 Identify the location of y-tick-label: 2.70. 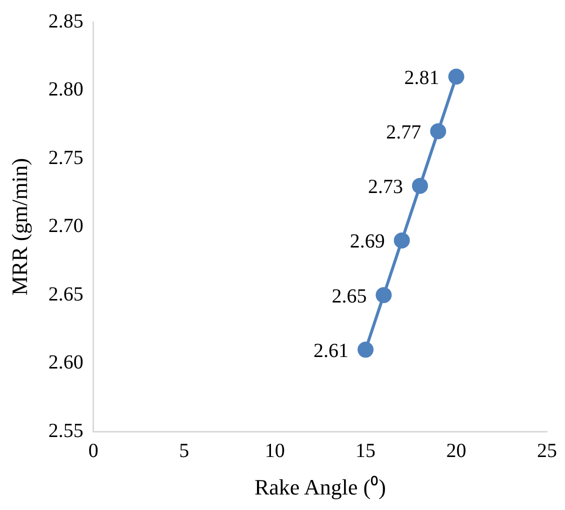
(66, 226).